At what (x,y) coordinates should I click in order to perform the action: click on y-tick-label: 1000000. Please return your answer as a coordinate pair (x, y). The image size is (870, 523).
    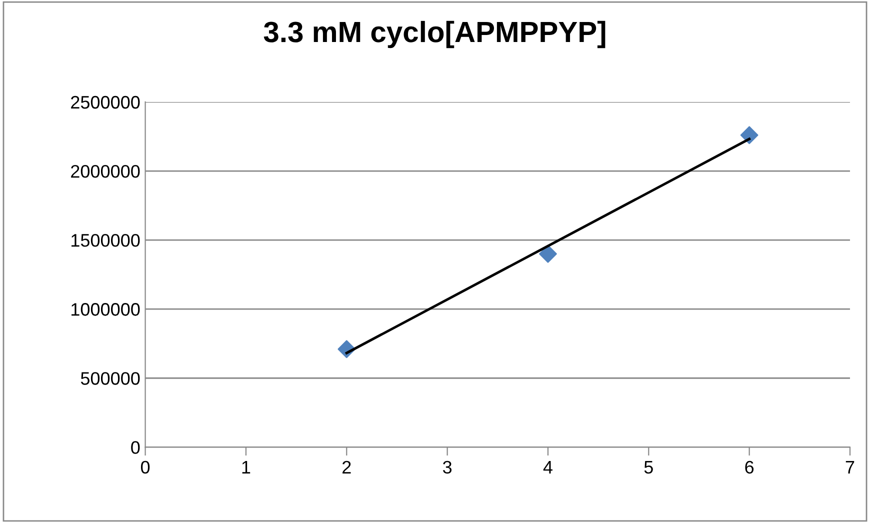
    Looking at the image, I should click on (106, 309).